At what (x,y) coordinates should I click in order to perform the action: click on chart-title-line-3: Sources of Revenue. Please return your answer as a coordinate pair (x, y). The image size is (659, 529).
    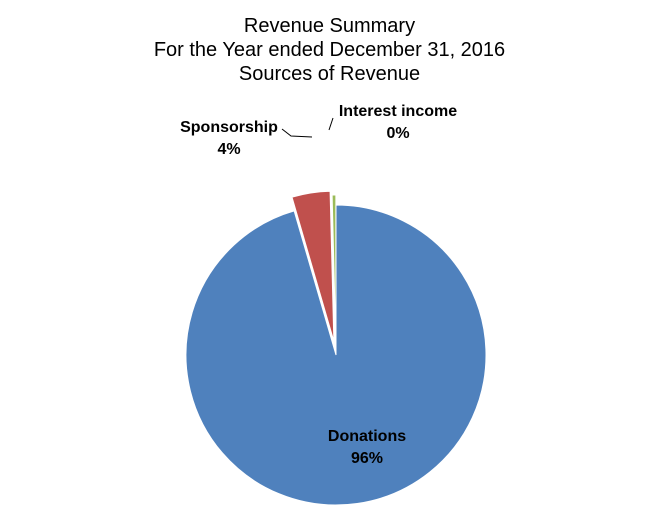
    Looking at the image, I should click on (329, 74).